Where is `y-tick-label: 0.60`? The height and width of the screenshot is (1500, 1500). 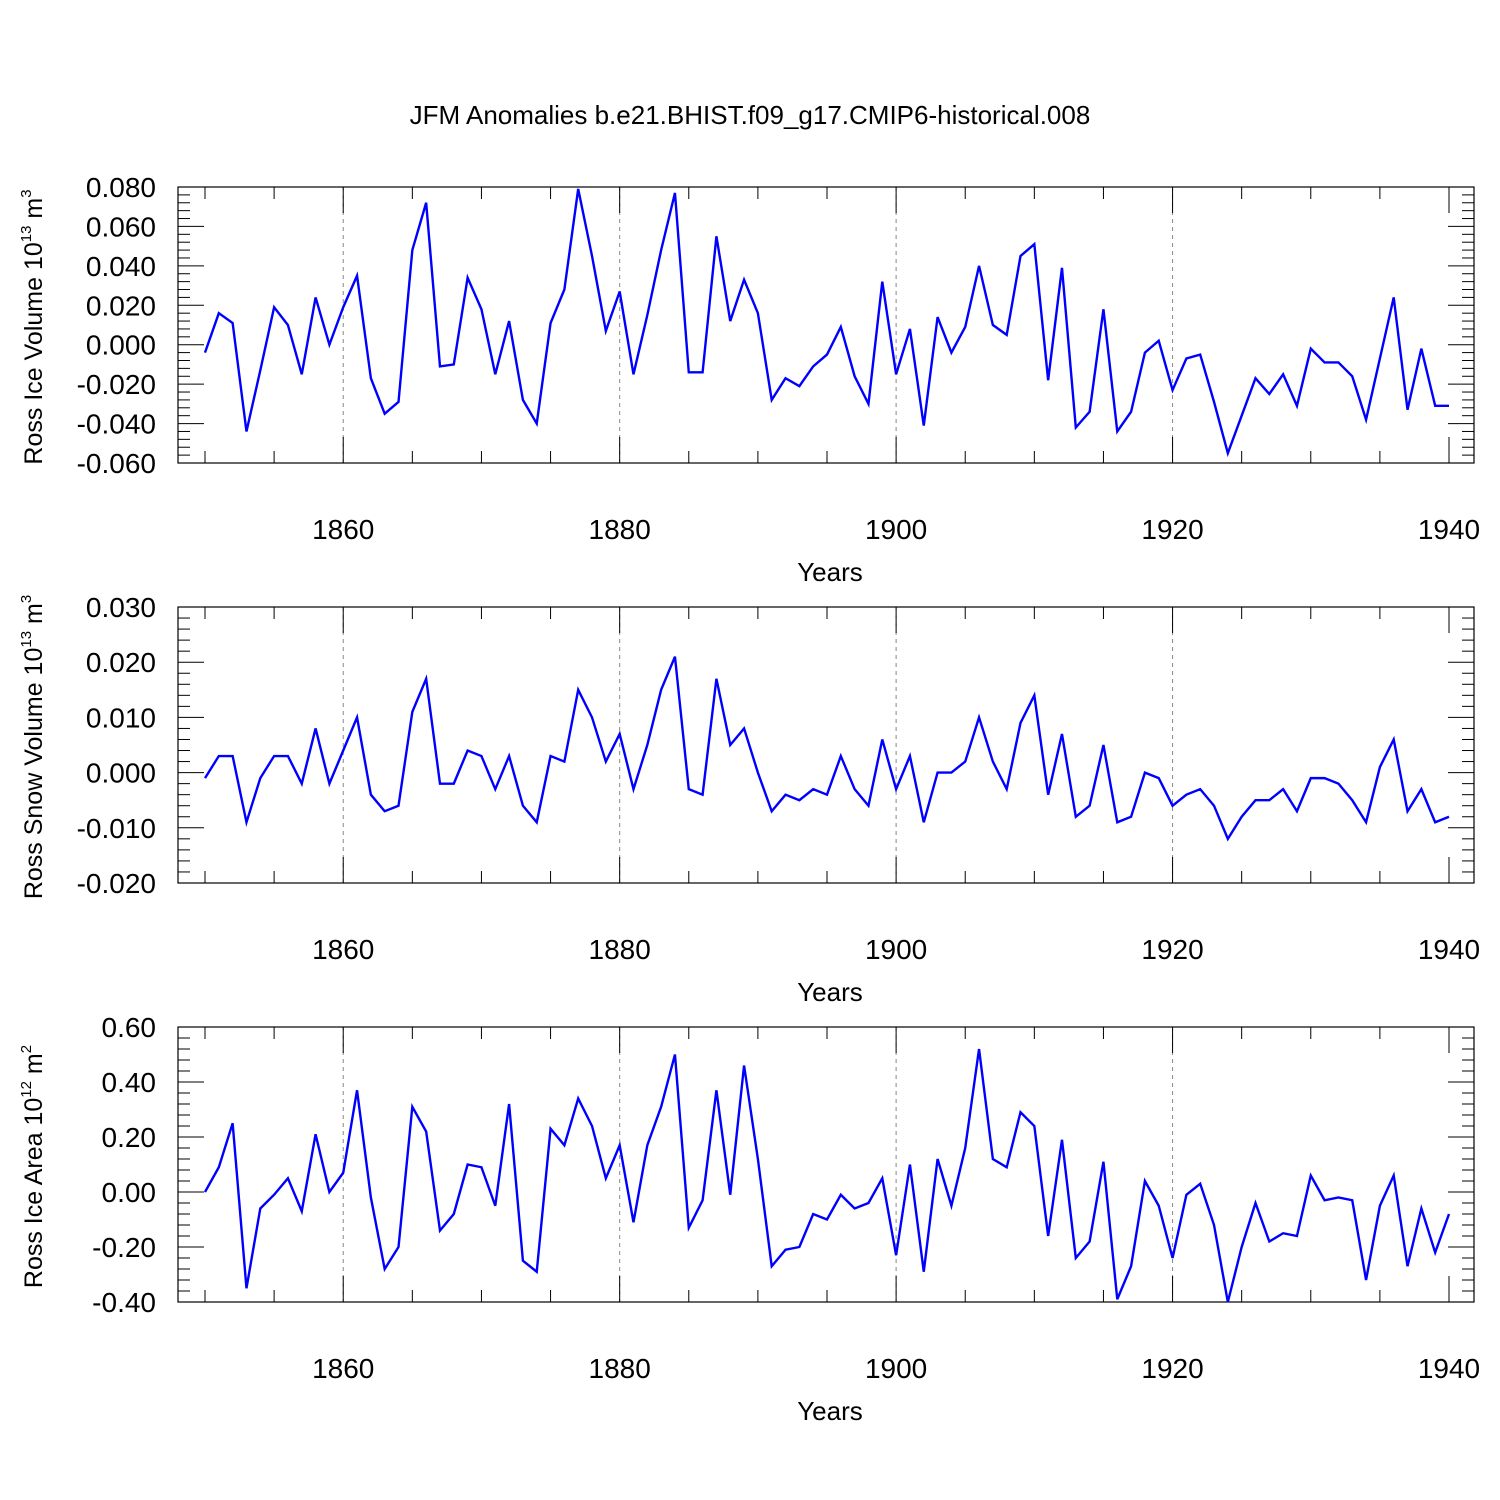 y-tick-label: 0.60 is located at coordinates (129, 1027).